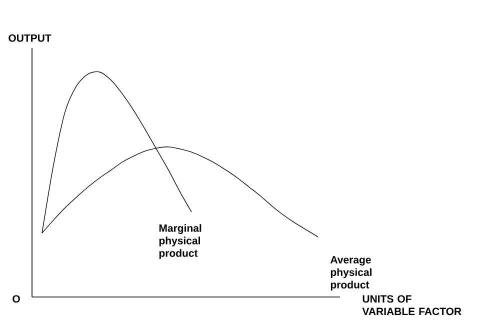 The width and height of the screenshot is (503, 327). What do you see at coordinates (30, 38) in the screenshot?
I see `y-axis-title: OUTPUT` at bounding box center [30, 38].